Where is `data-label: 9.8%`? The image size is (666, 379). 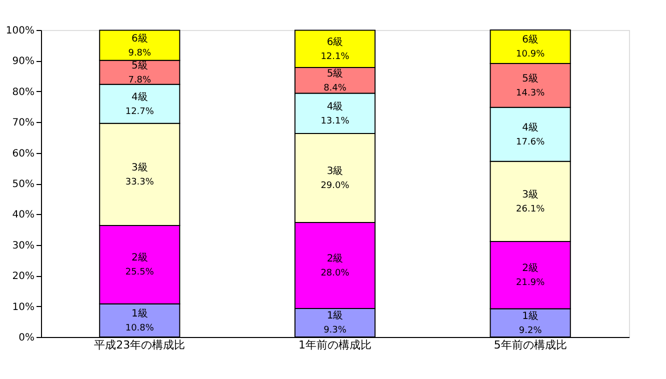
data-label: 9.8% is located at coordinates (140, 53).